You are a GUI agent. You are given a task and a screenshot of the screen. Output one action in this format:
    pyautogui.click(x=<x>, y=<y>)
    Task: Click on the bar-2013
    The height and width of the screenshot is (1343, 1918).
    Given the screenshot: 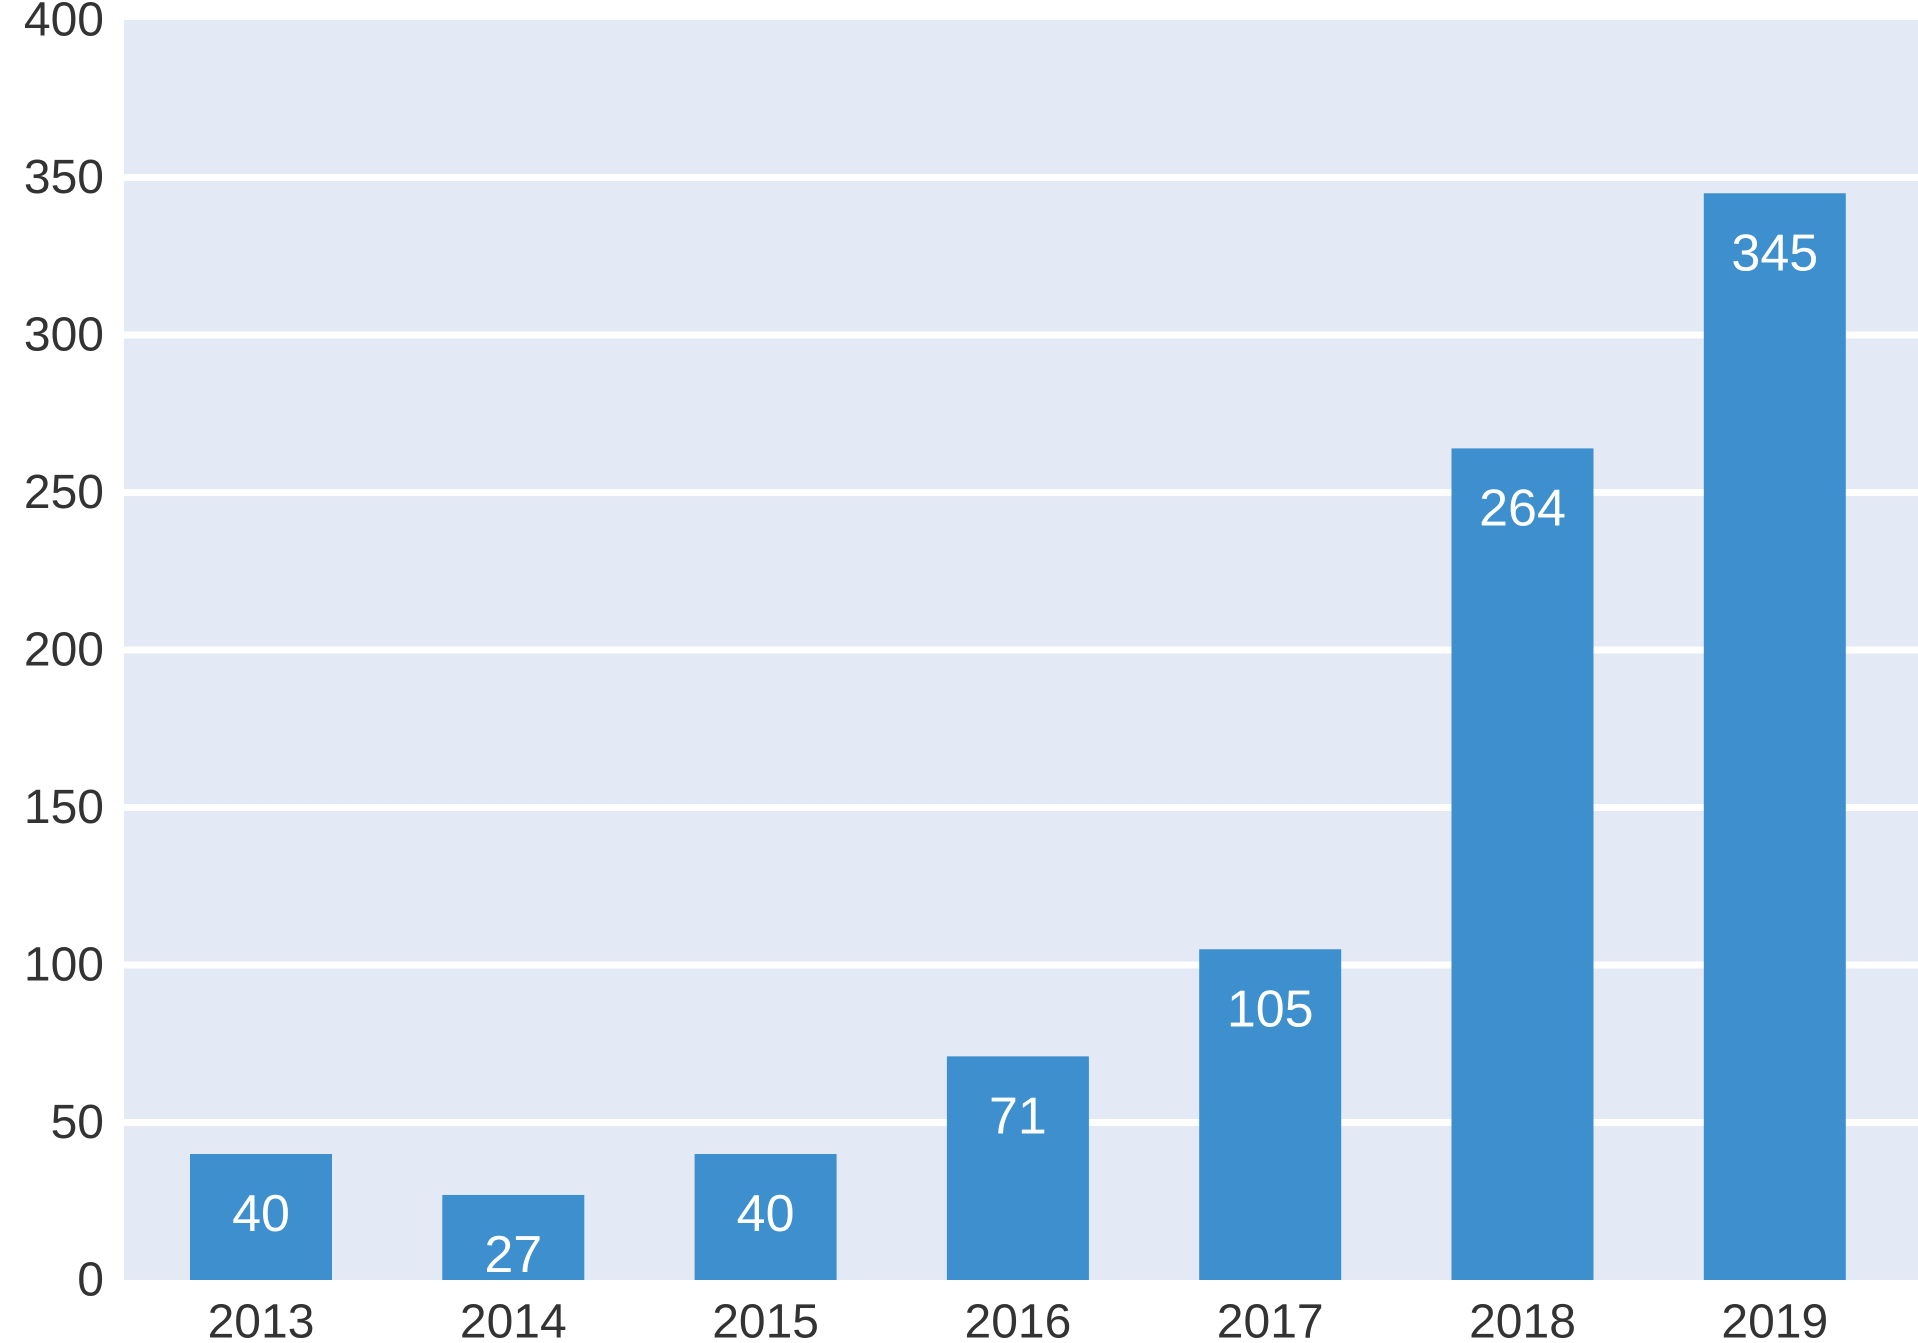 What is the action you would take?
    pyautogui.click(x=261, y=1217)
    